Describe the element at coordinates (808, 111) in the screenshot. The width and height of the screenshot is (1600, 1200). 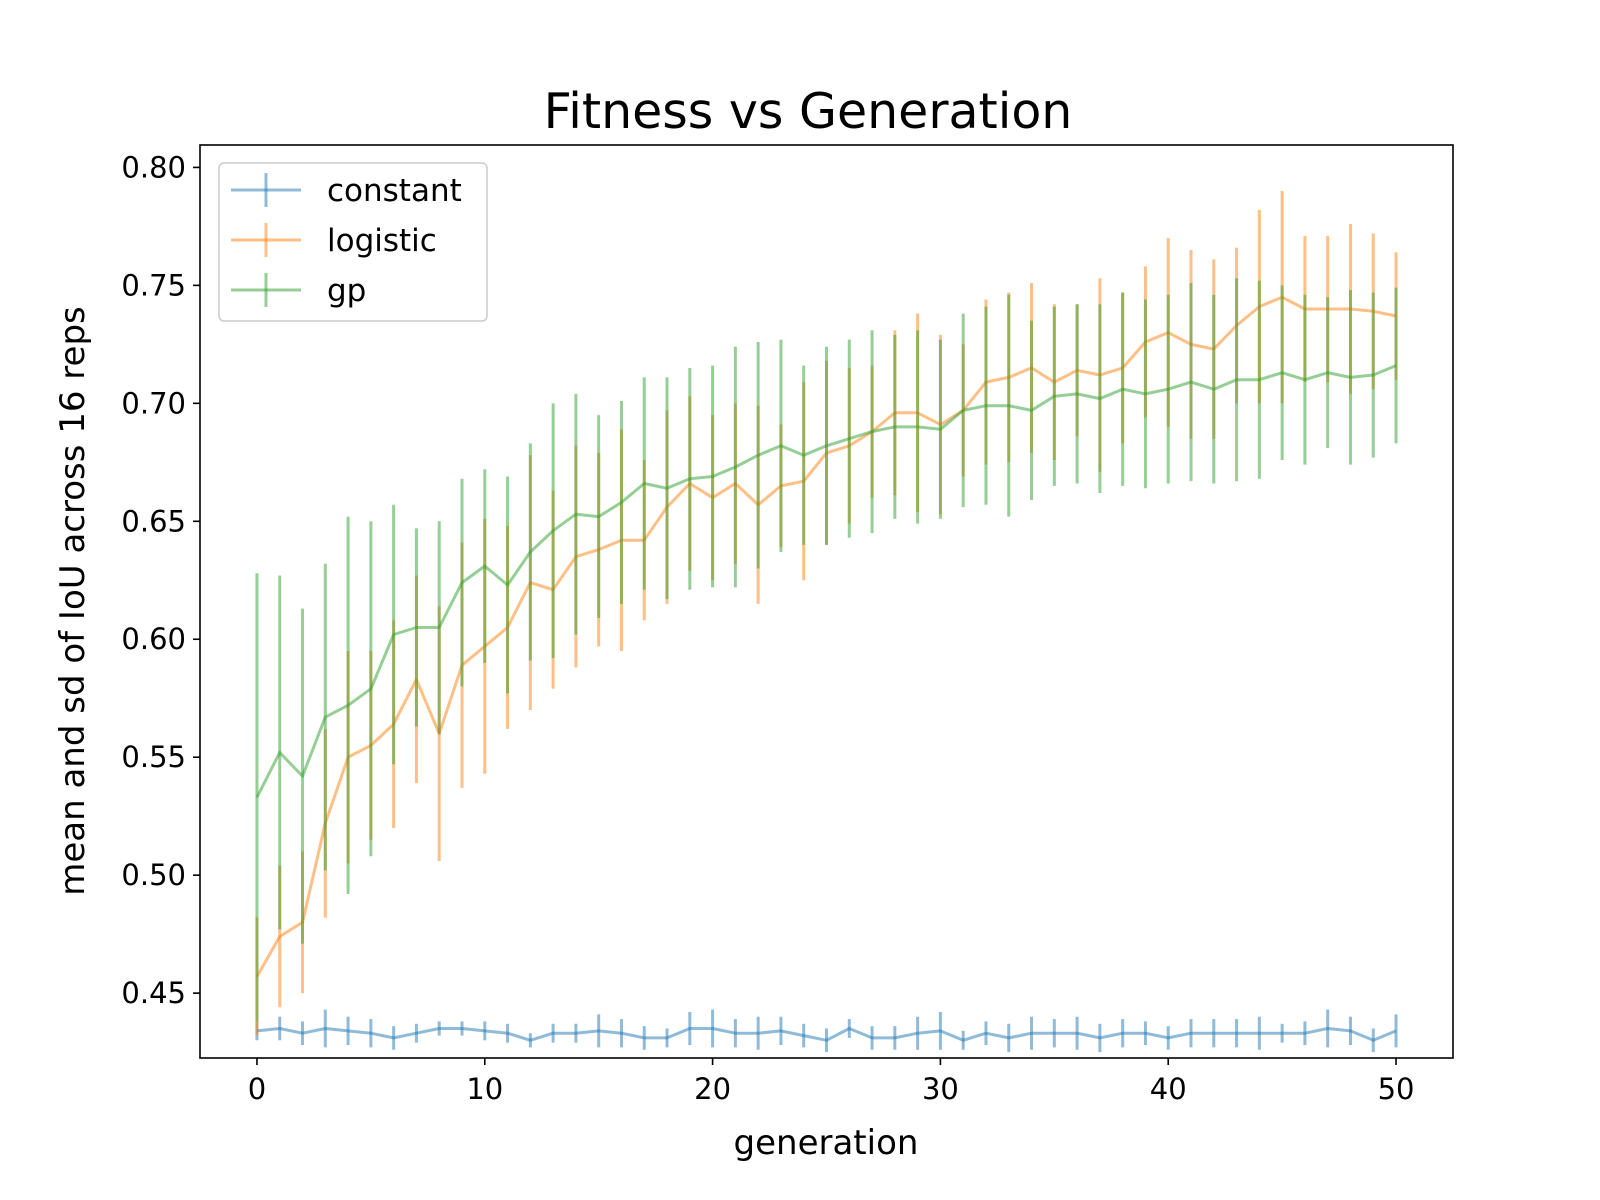
I see `chart-title: Fitness vs Generation` at that location.